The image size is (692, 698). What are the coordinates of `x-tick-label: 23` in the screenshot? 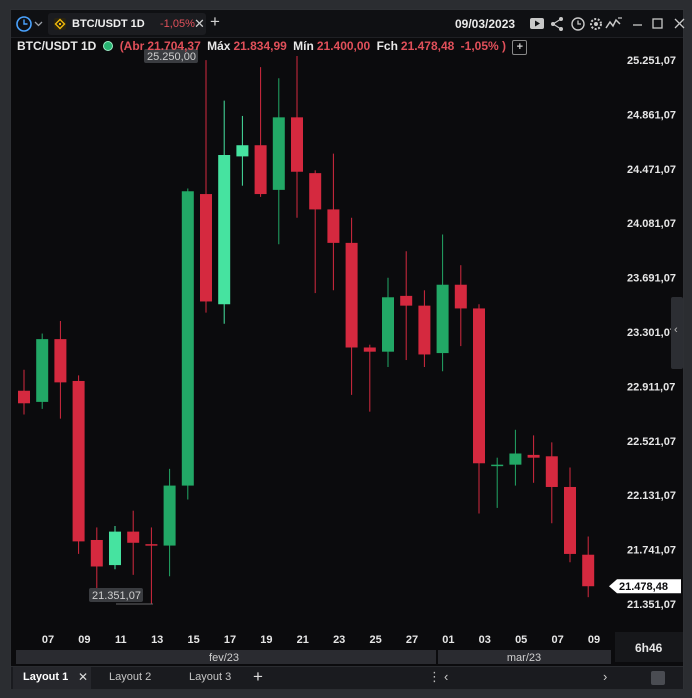 It's located at (339, 640).